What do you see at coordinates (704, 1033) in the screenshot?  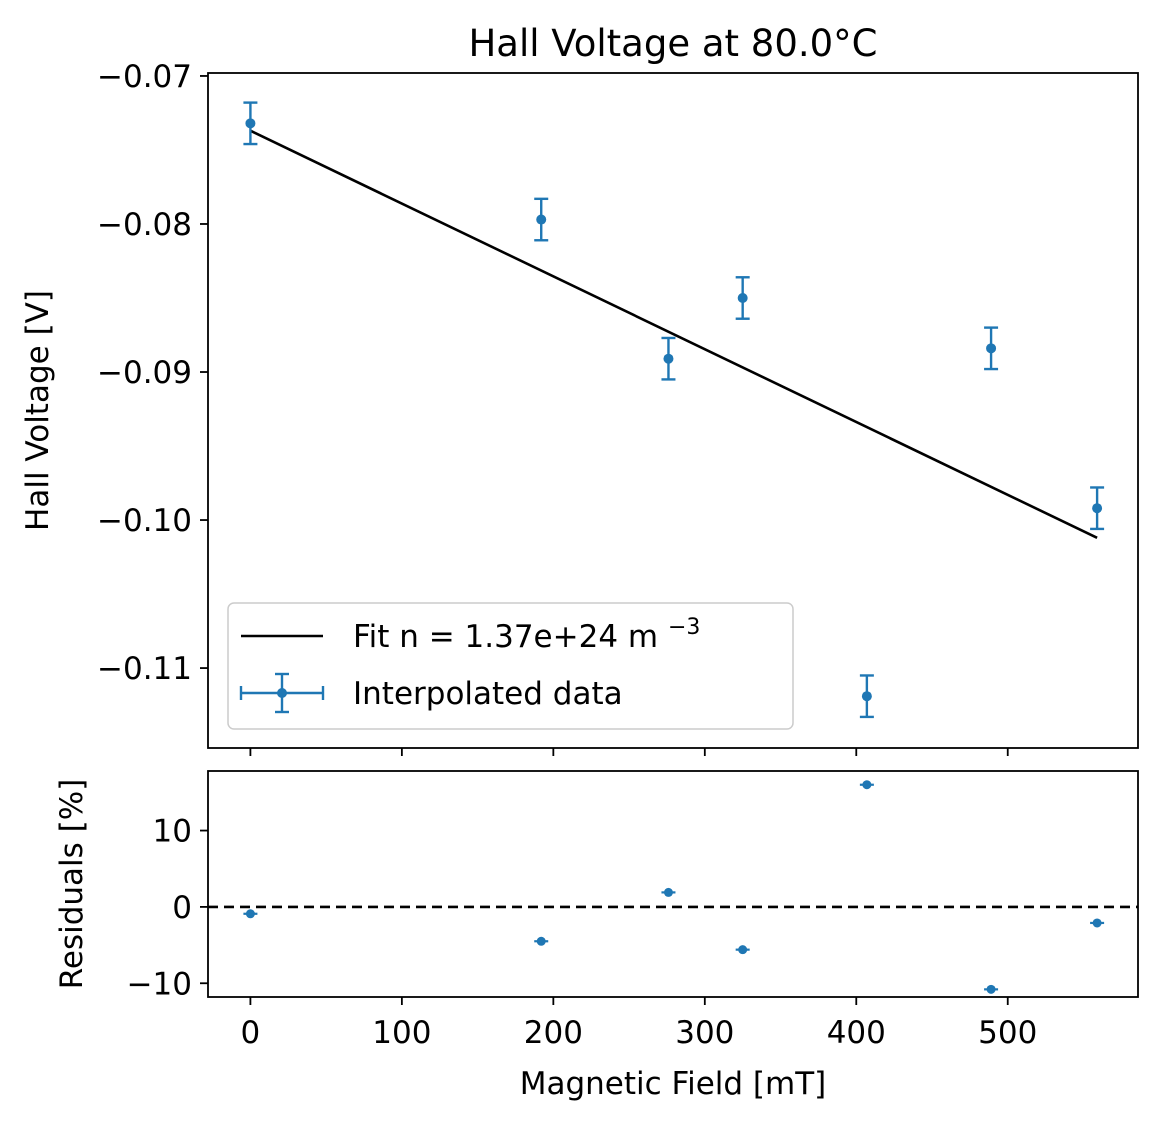 I see `x-tick-label: 300` at bounding box center [704, 1033].